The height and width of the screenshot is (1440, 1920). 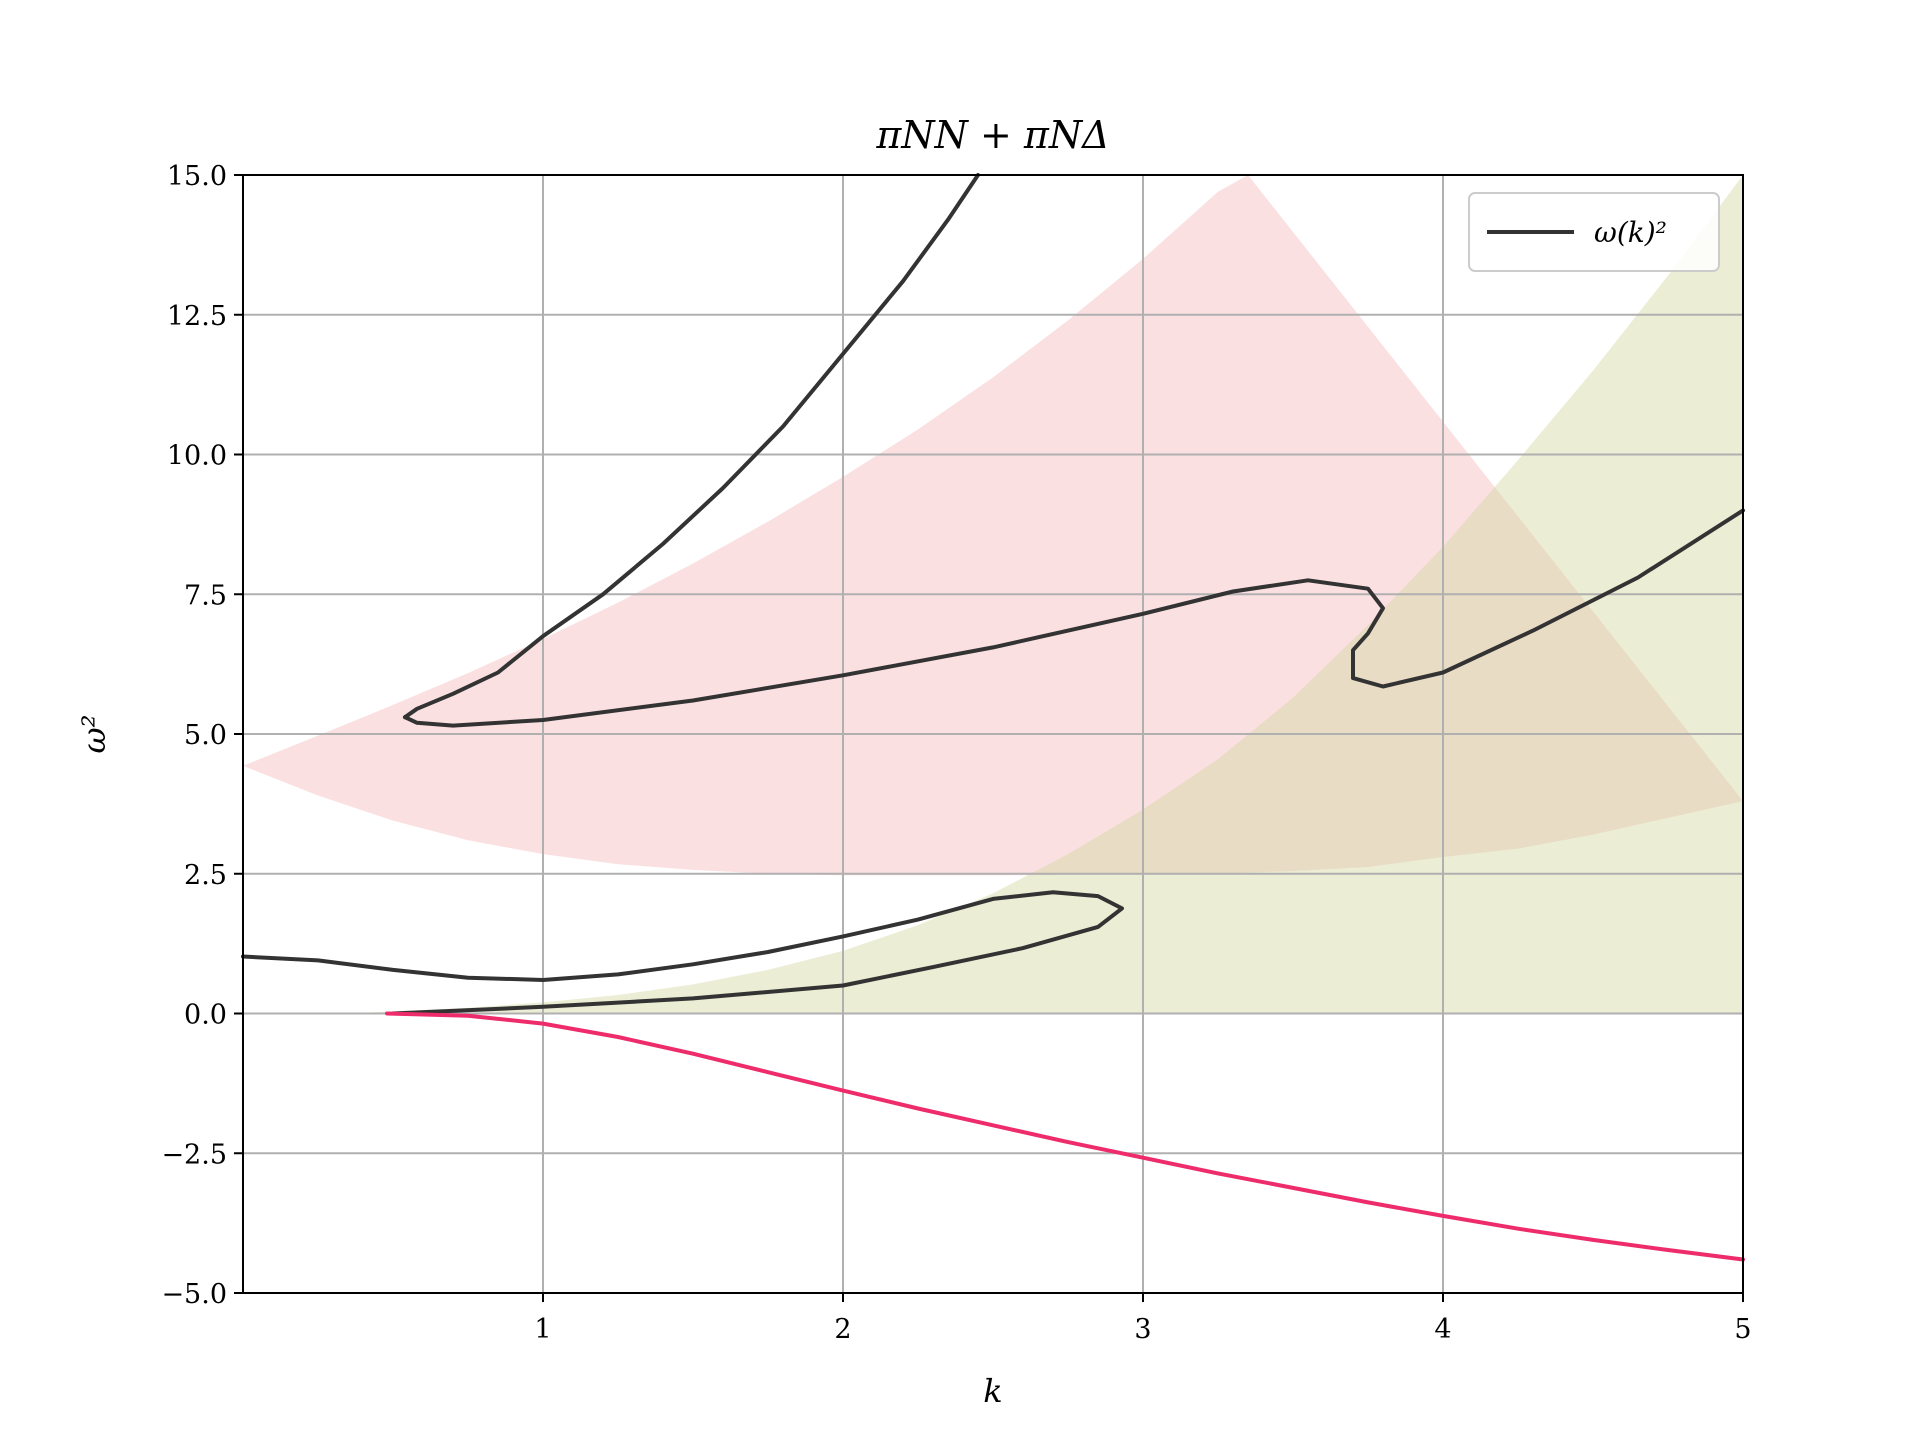 I want to click on y-tick-label-8: 15.0, so click(x=197, y=176).